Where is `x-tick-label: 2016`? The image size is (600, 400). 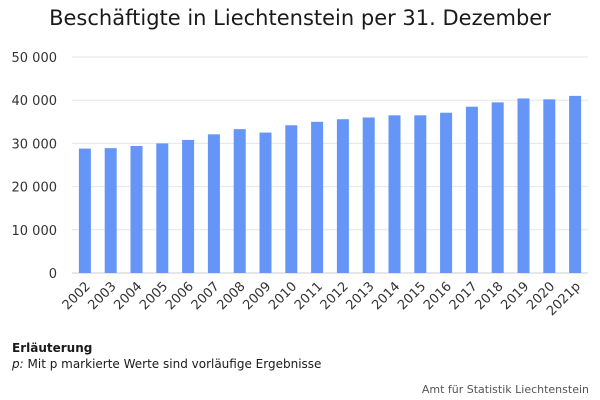
x-tick-label: 2016 is located at coordinates (438, 296).